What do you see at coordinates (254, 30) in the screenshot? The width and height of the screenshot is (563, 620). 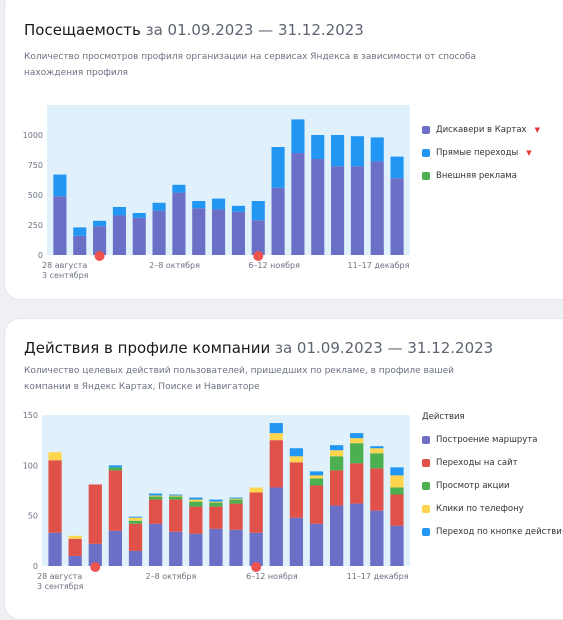 I see `attendance-date-range: за 01.09.2023 — 31.12.2023` at bounding box center [254, 30].